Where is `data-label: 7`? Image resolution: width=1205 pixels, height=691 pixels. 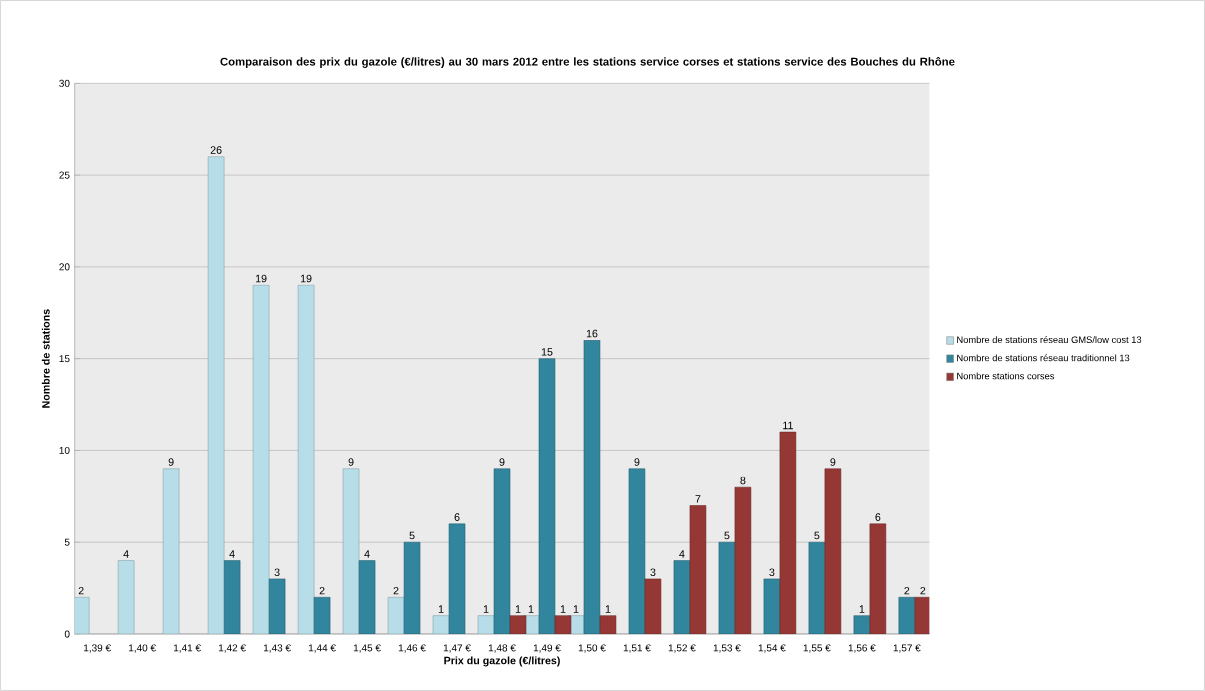
data-label: 7 is located at coordinates (698, 499).